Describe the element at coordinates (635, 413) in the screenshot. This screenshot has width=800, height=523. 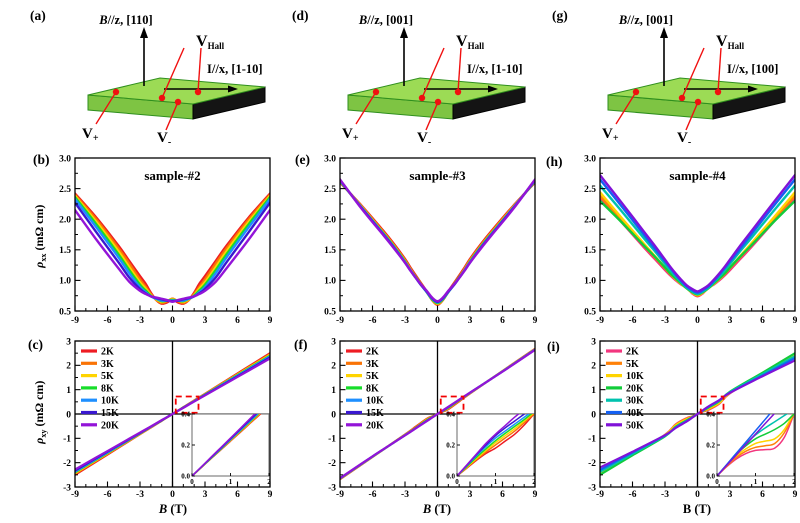
I see `svg-text: 40K` at that location.